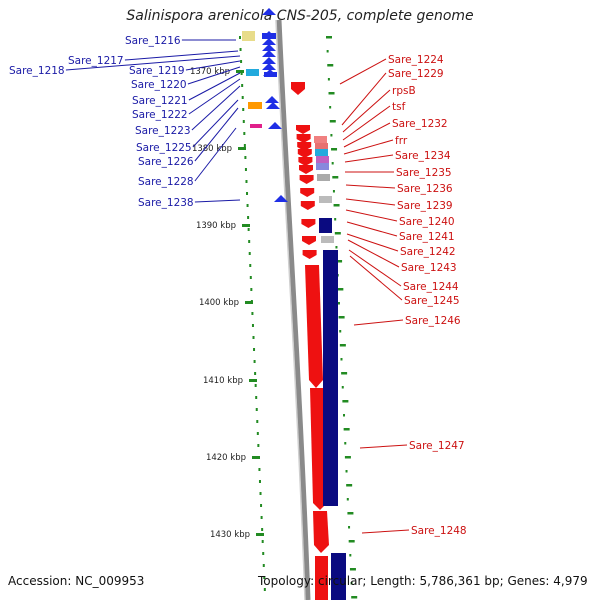 The height and width of the screenshot is (600, 600). Describe the element at coordinates (159, 85) in the screenshot. I see `left-gene-label: Sare_1220` at that location.